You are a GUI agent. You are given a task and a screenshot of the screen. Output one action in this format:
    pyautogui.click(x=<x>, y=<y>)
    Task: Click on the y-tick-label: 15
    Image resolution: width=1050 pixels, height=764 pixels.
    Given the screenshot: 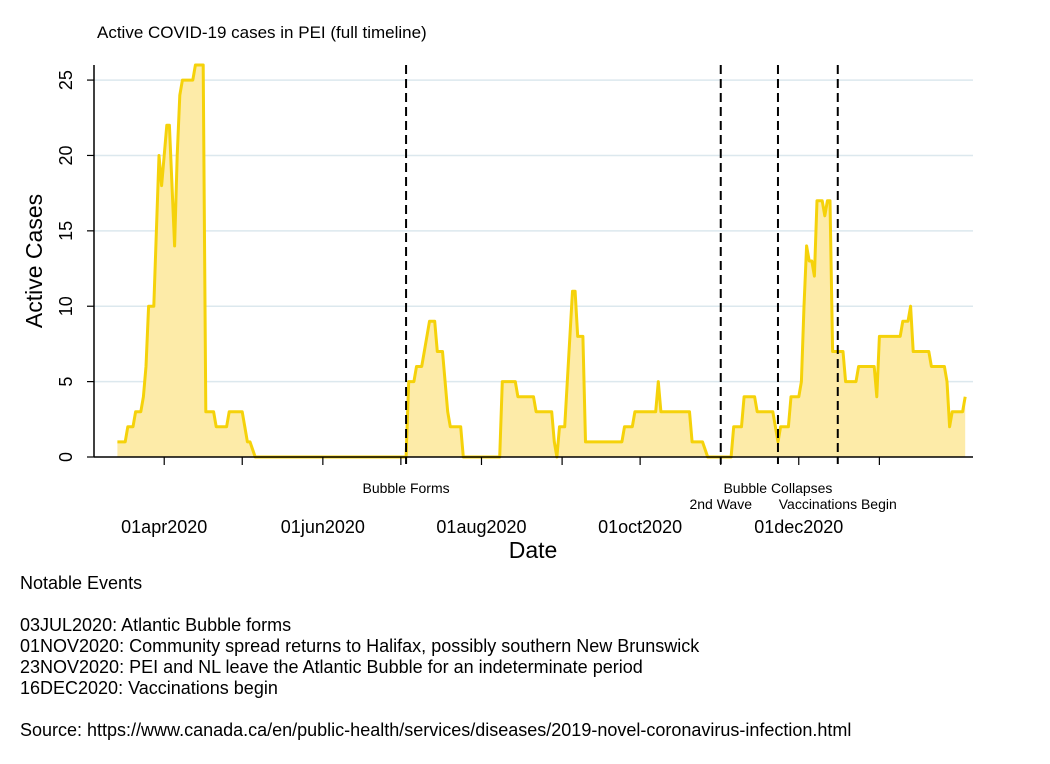 What is the action you would take?
    pyautogui.click(x=66, y=231)
    